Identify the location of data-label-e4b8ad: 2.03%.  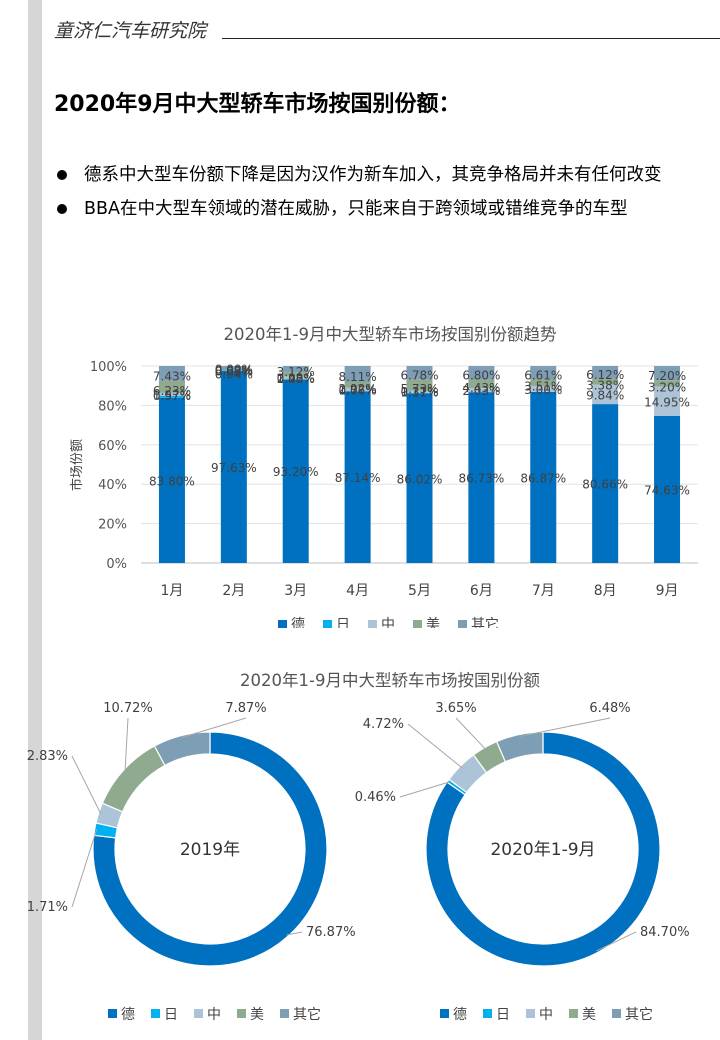
(481, 391).